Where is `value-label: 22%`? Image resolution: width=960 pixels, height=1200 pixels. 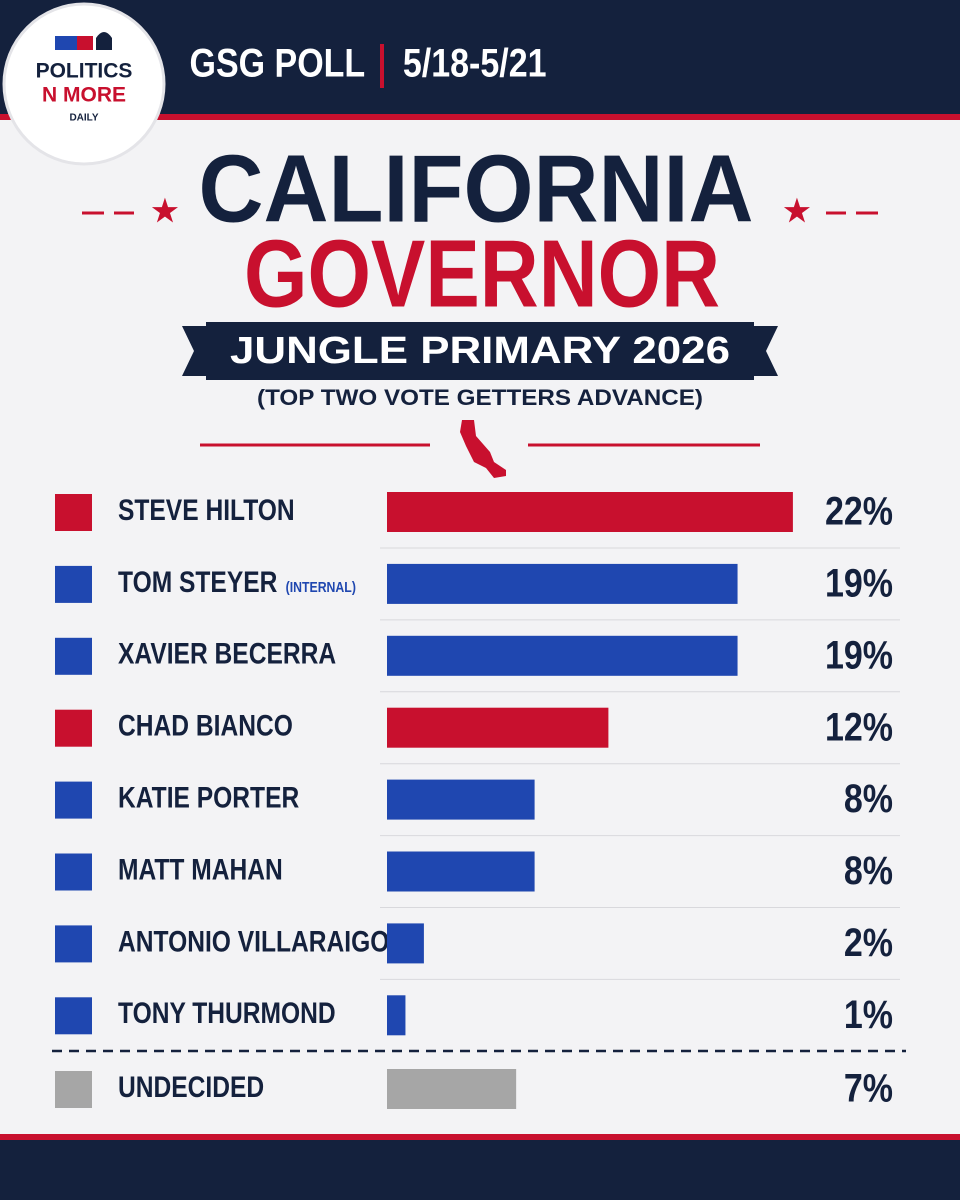 value-label: 22% is located at coordinates (859, 510).